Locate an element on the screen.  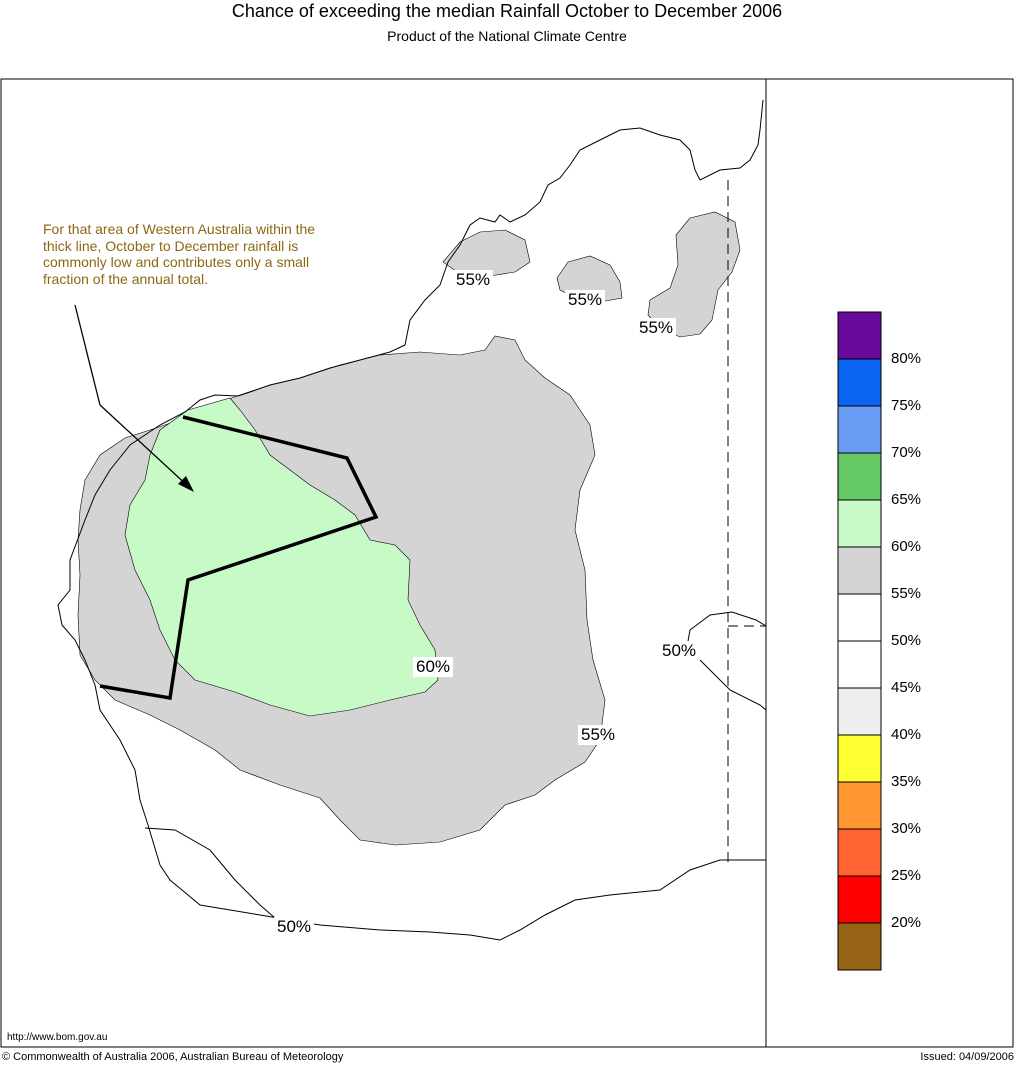
legend-label: 25% is located at coordinates (906, 875).